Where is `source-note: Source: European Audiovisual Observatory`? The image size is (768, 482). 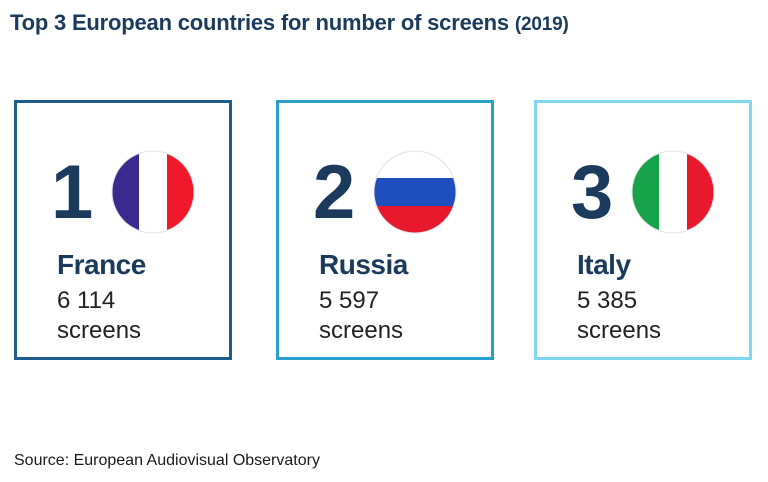 source-note: Source: European Audiovisual Observatory is located at coordinates (167, 460).